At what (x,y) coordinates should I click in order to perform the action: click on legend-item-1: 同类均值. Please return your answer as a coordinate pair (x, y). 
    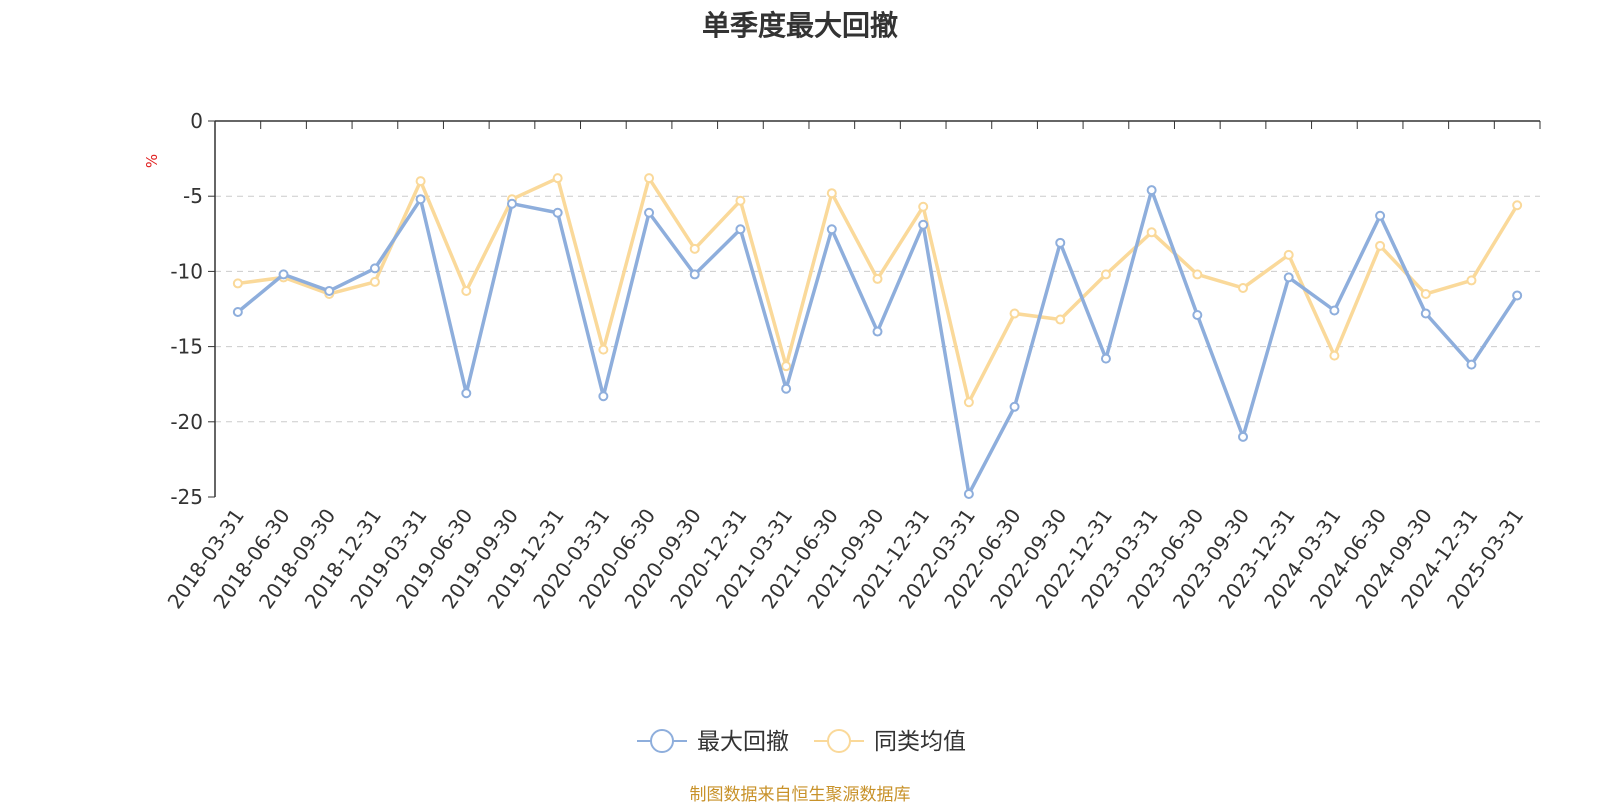
    Looking at the image, I should click on (890, 742).